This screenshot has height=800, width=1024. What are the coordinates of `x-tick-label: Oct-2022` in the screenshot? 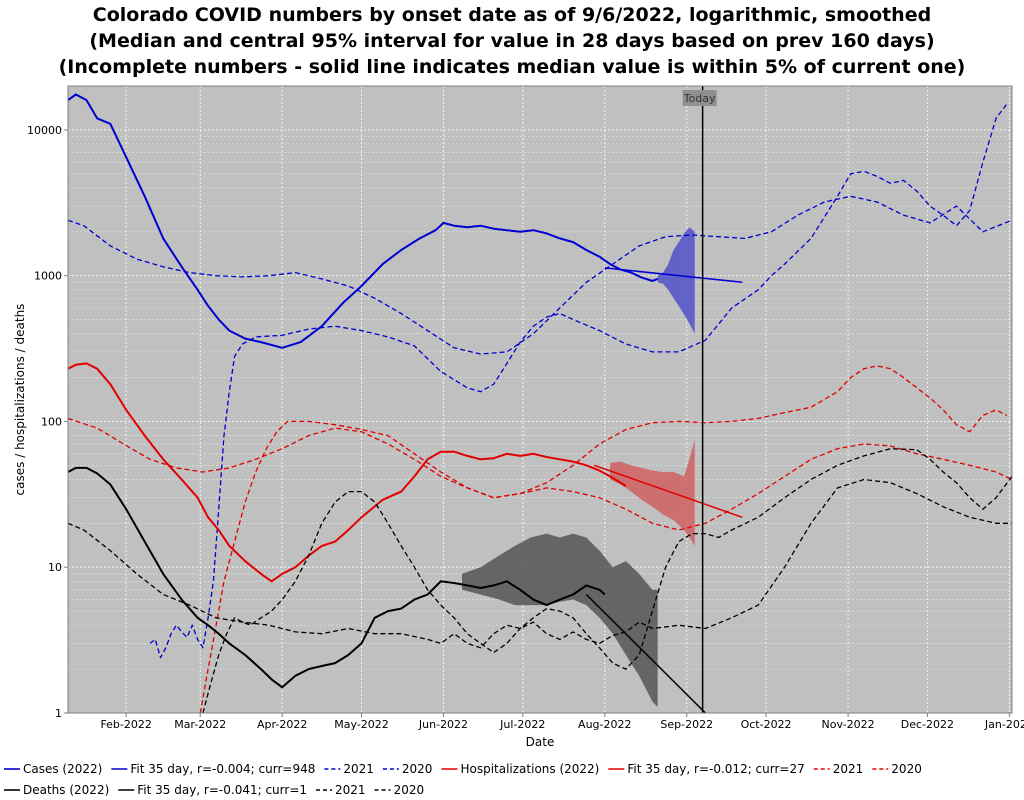 It's located at (766, 724).